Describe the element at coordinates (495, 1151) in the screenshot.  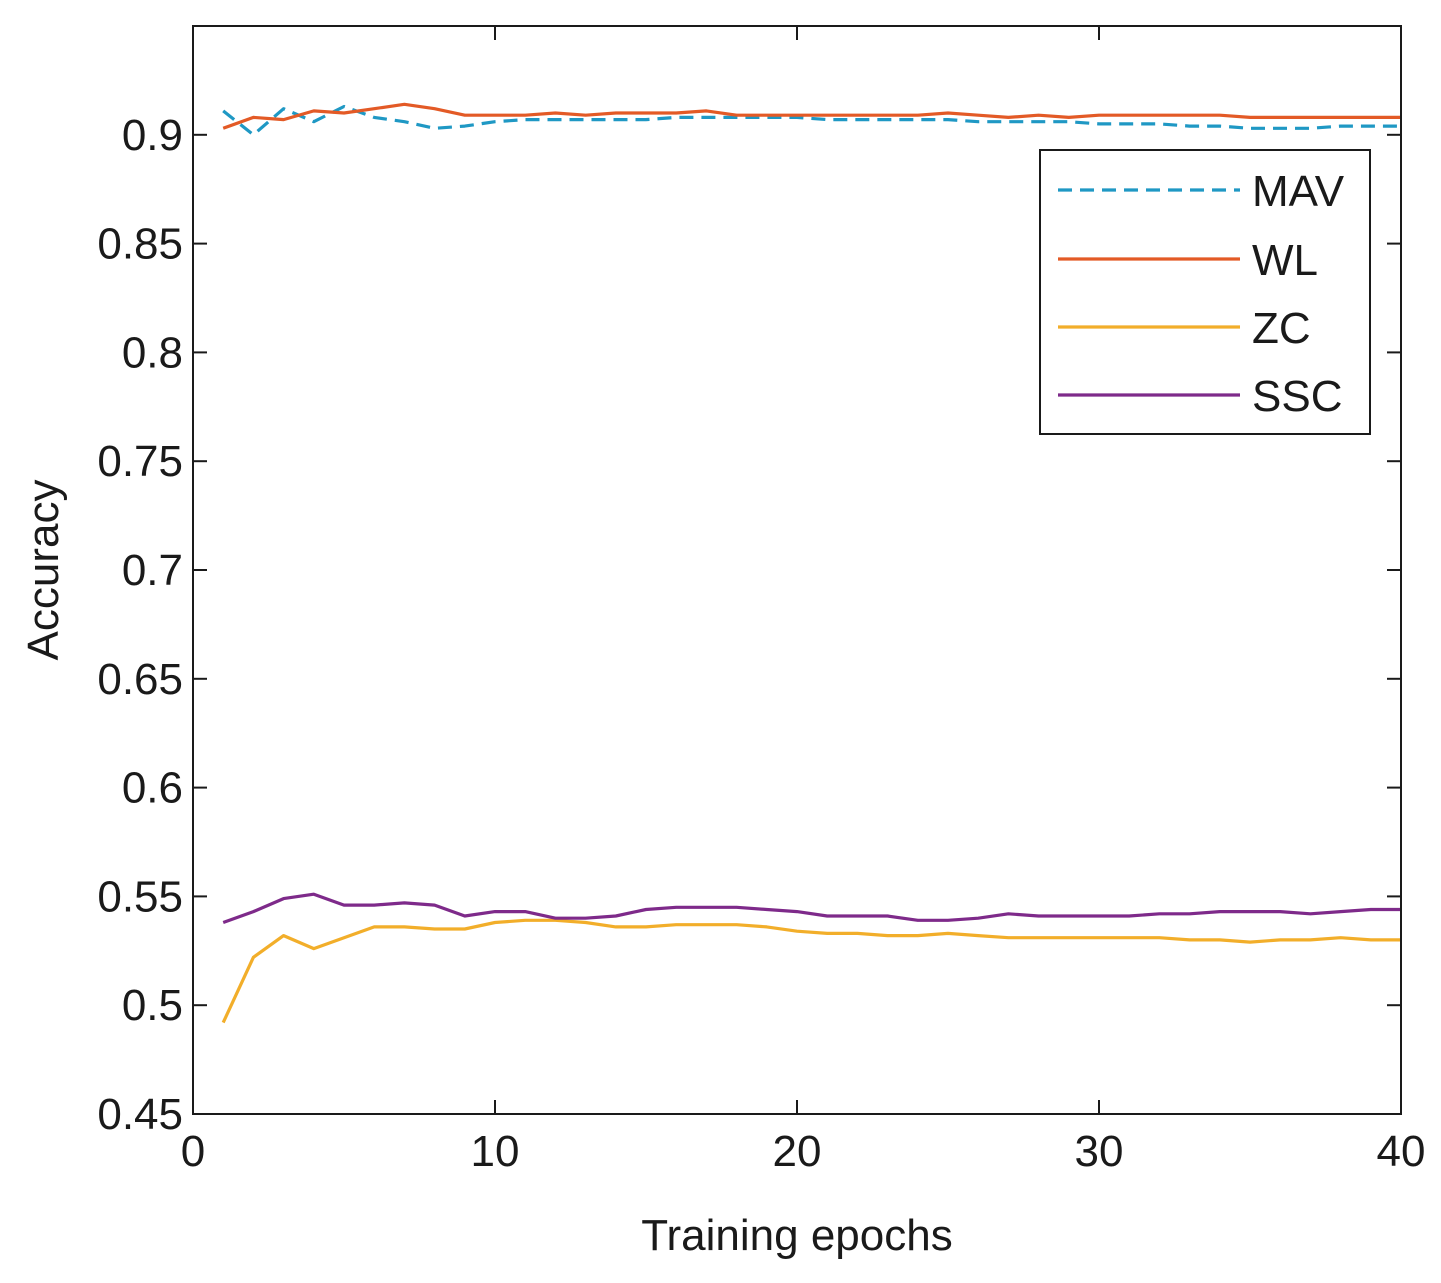
I see `x-tick-label: 10` at that location.